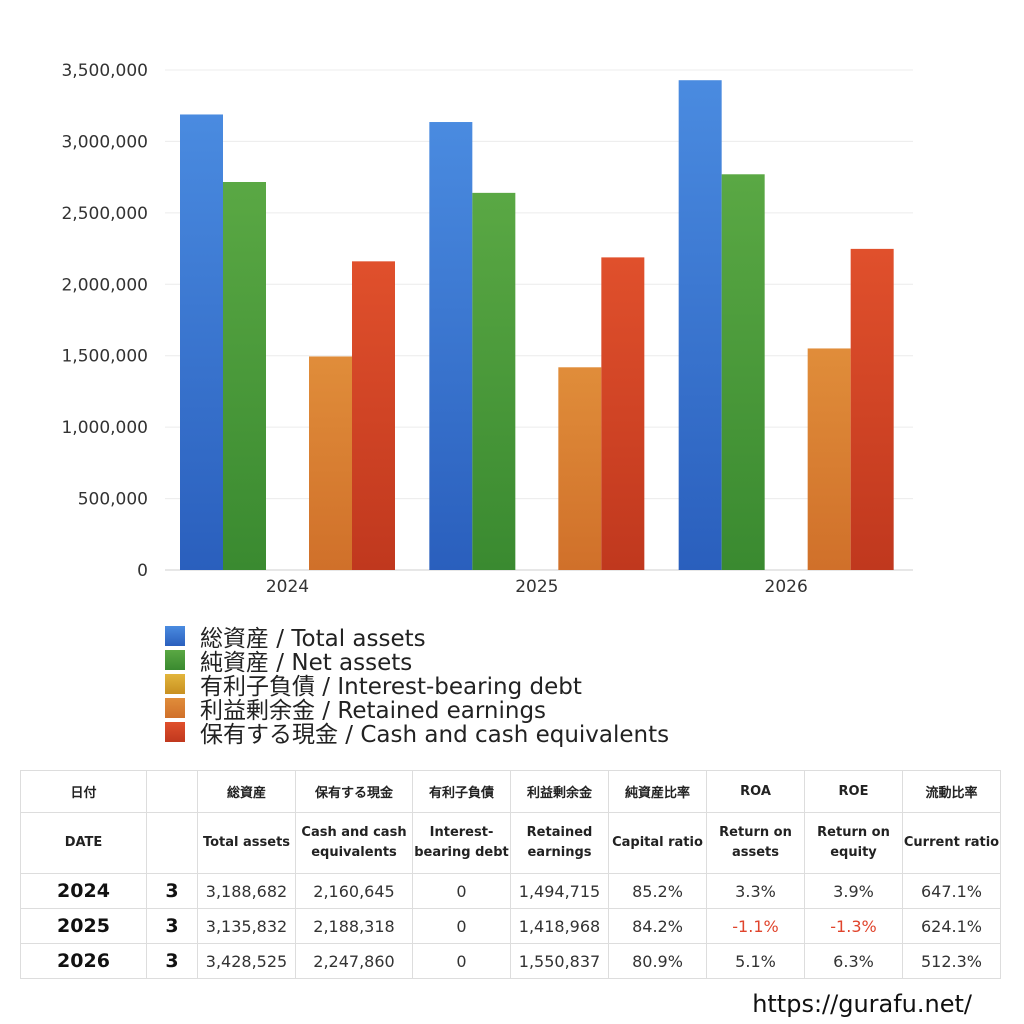  I want to click on legend-item: 総資産 / Total assets, so click(417, 638).